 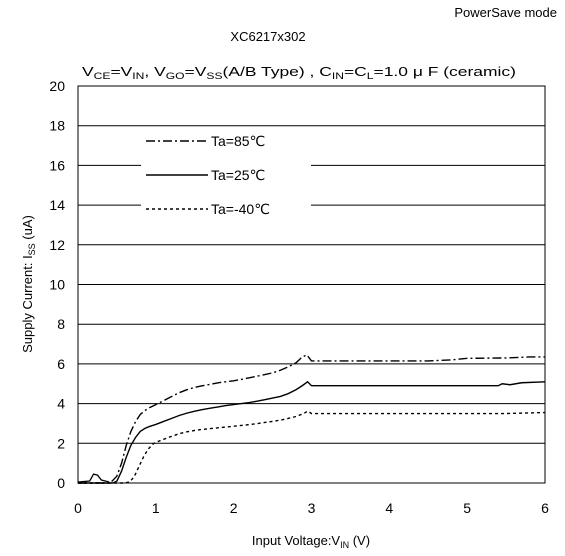 I want to click on y-axis-label: Supply Current: ISS (uA), so click(x=28, y=284).